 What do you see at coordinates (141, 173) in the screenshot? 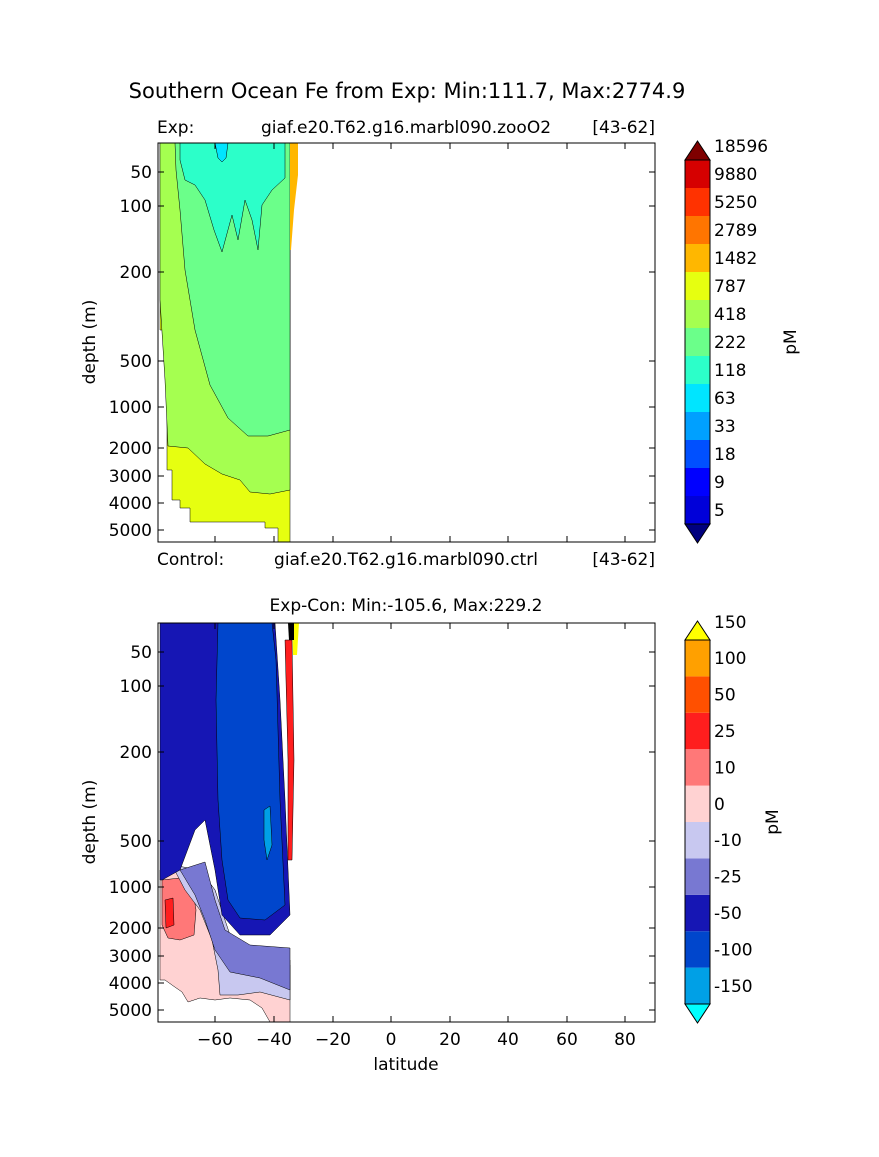
I see `top-ytick-label: 50` at bounding box center [141, 173].